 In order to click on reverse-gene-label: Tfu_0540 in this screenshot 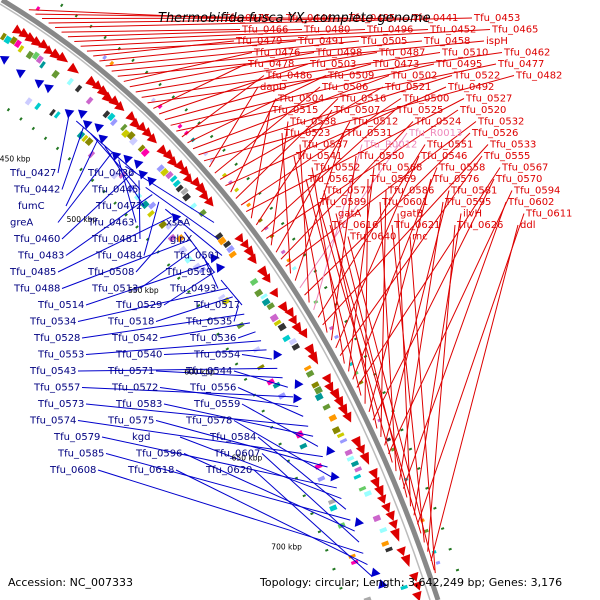, I will do `click(138, 355)`.